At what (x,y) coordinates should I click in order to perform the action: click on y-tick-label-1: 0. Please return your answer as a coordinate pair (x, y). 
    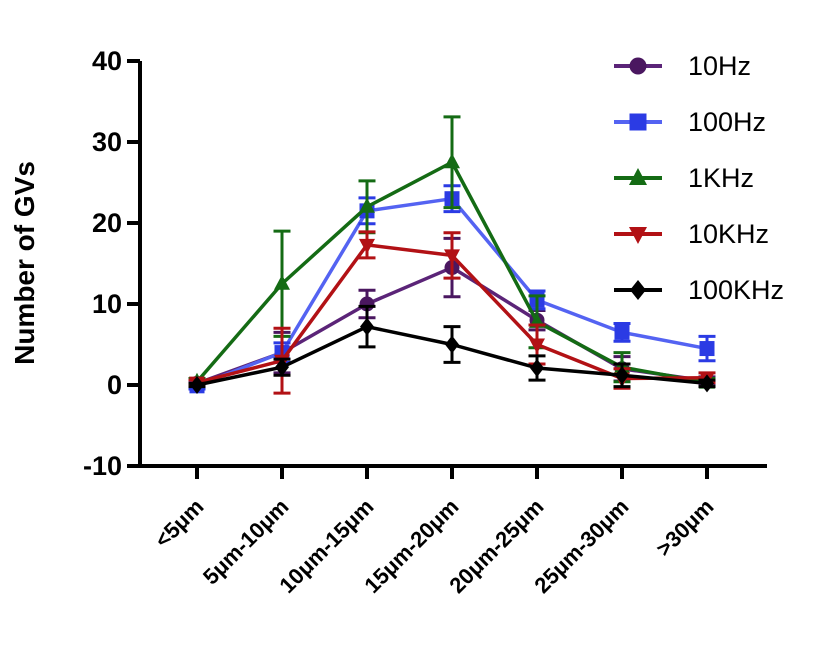
    Looking at the image, I should click on (114, 385).